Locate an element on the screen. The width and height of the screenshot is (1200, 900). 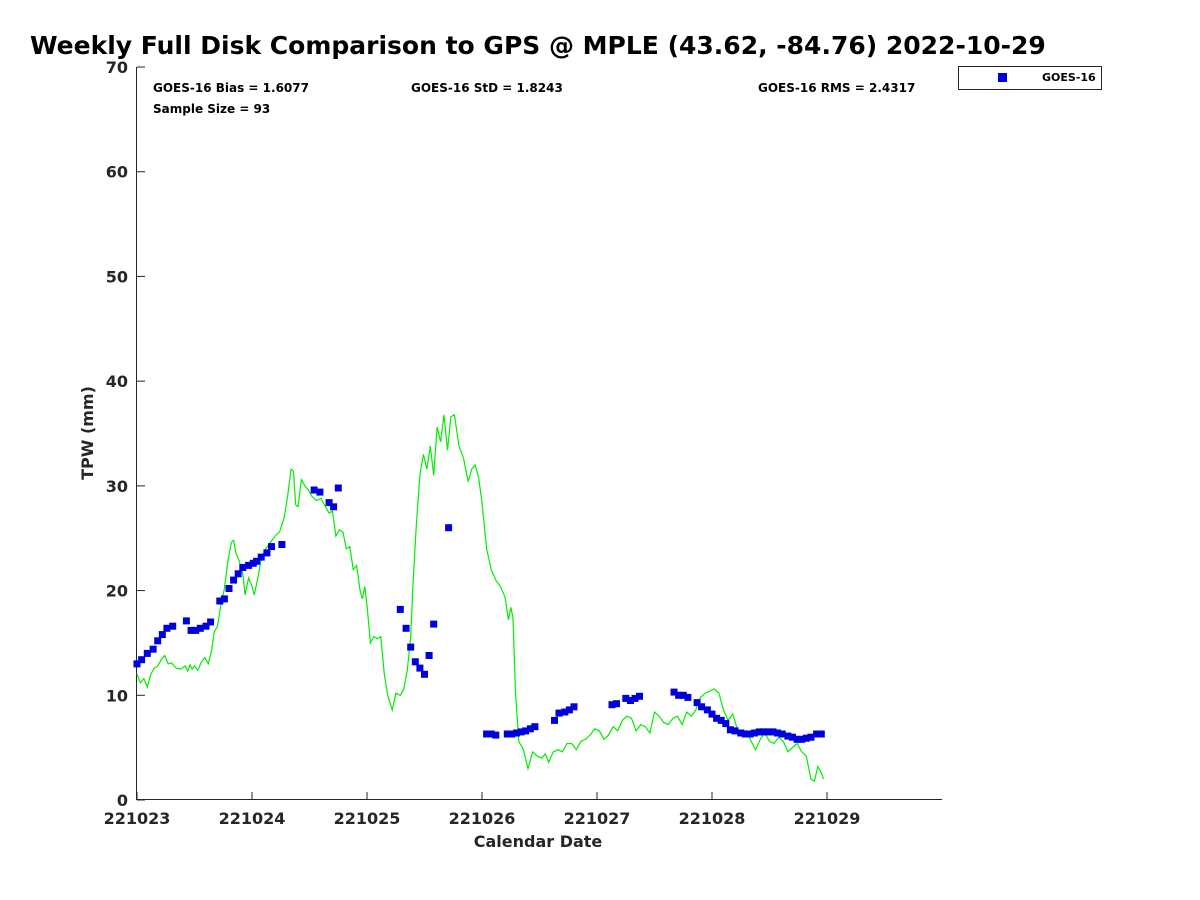
legend: GOES-16 is located at coordinates (1030, 78).